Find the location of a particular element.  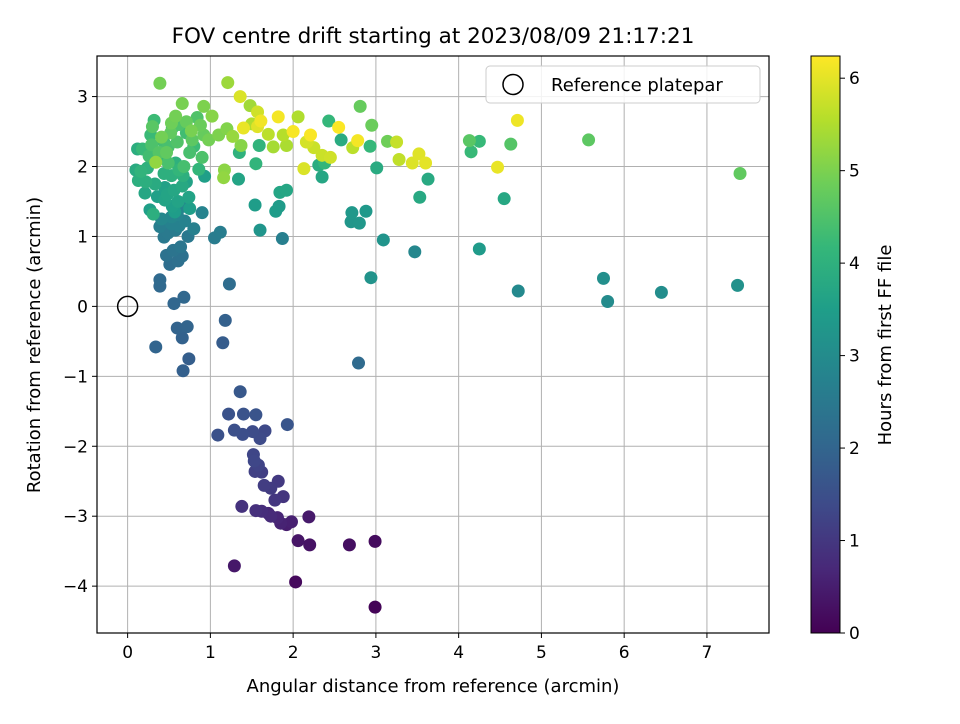

legend: Reference platepar is located at coordinates (623, 84).